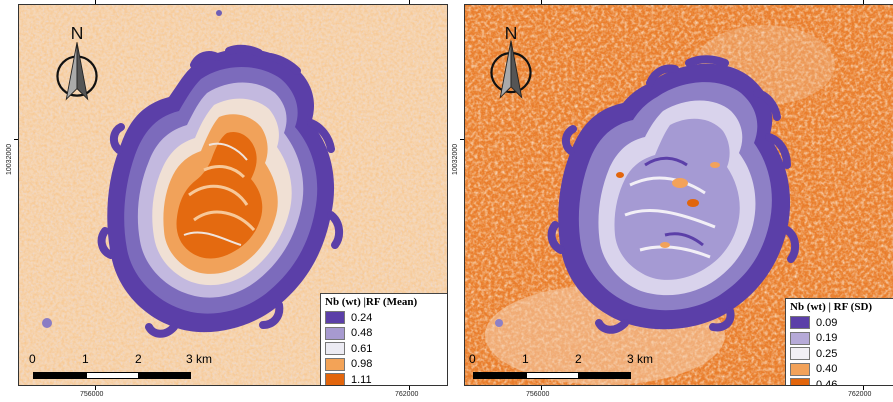 The height and width of the screenshot is (402, 893). What do you see at coordinates (841, 370) in the screenshot?
I see `legend-item: 0.40` at bounding box center [841, 370].